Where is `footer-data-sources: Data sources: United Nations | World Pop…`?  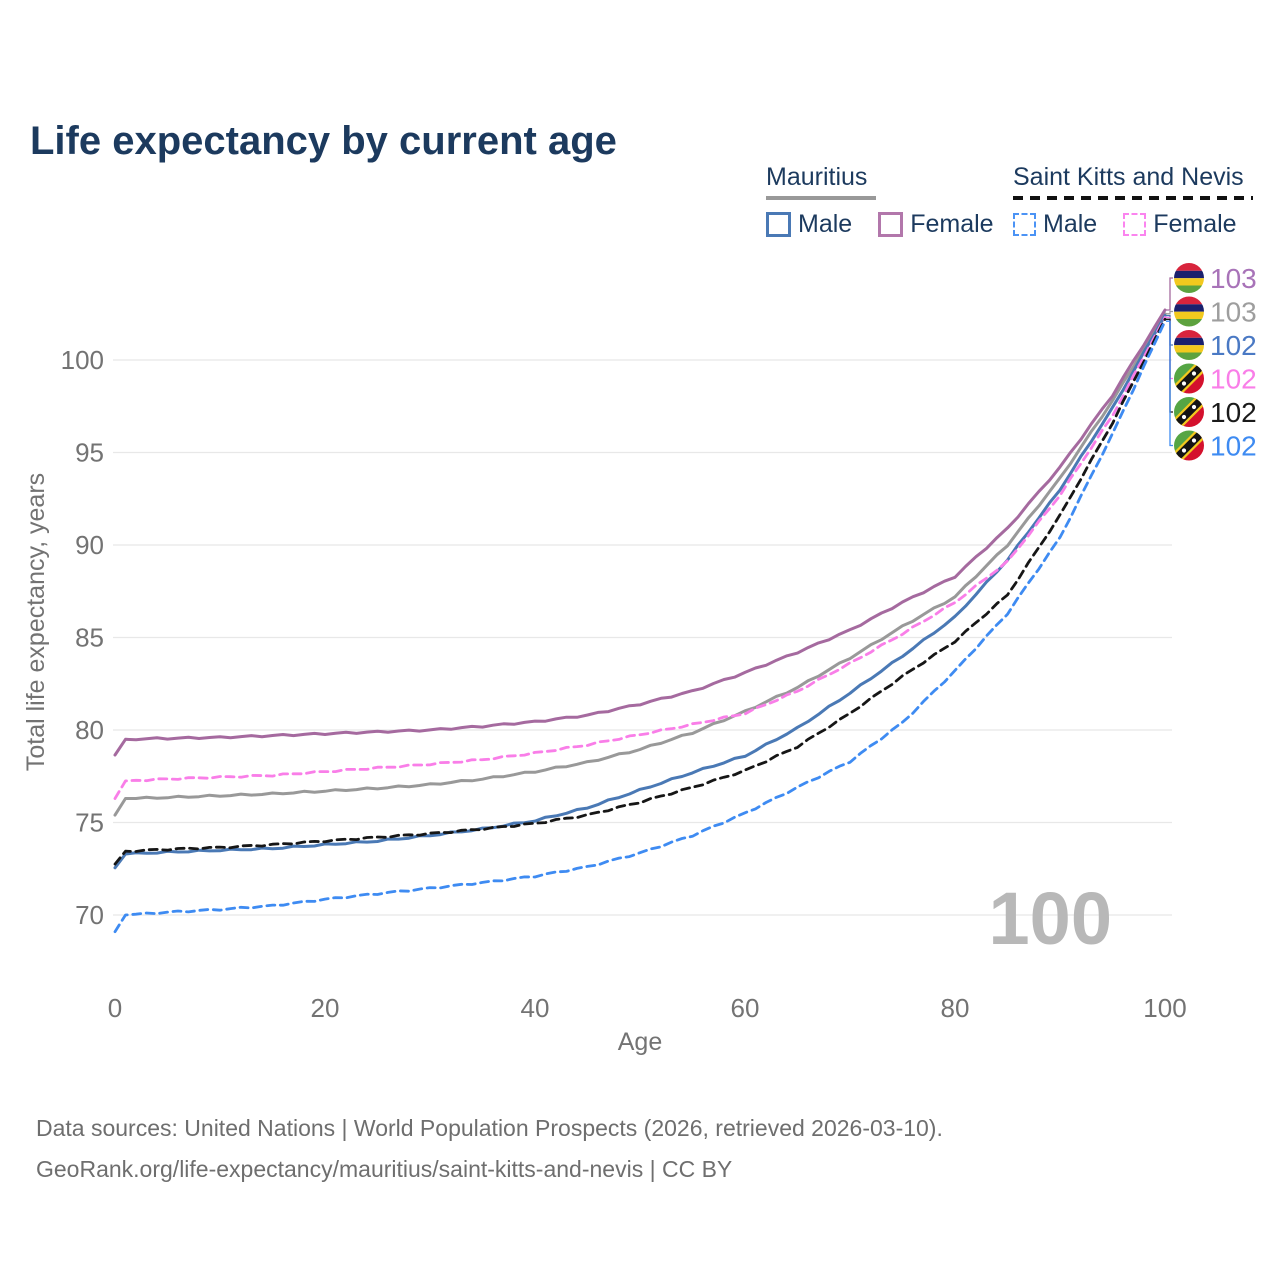
footer-data-sources: Data sources: United Nations | World Pop… is located at coordinates (489, 1128).